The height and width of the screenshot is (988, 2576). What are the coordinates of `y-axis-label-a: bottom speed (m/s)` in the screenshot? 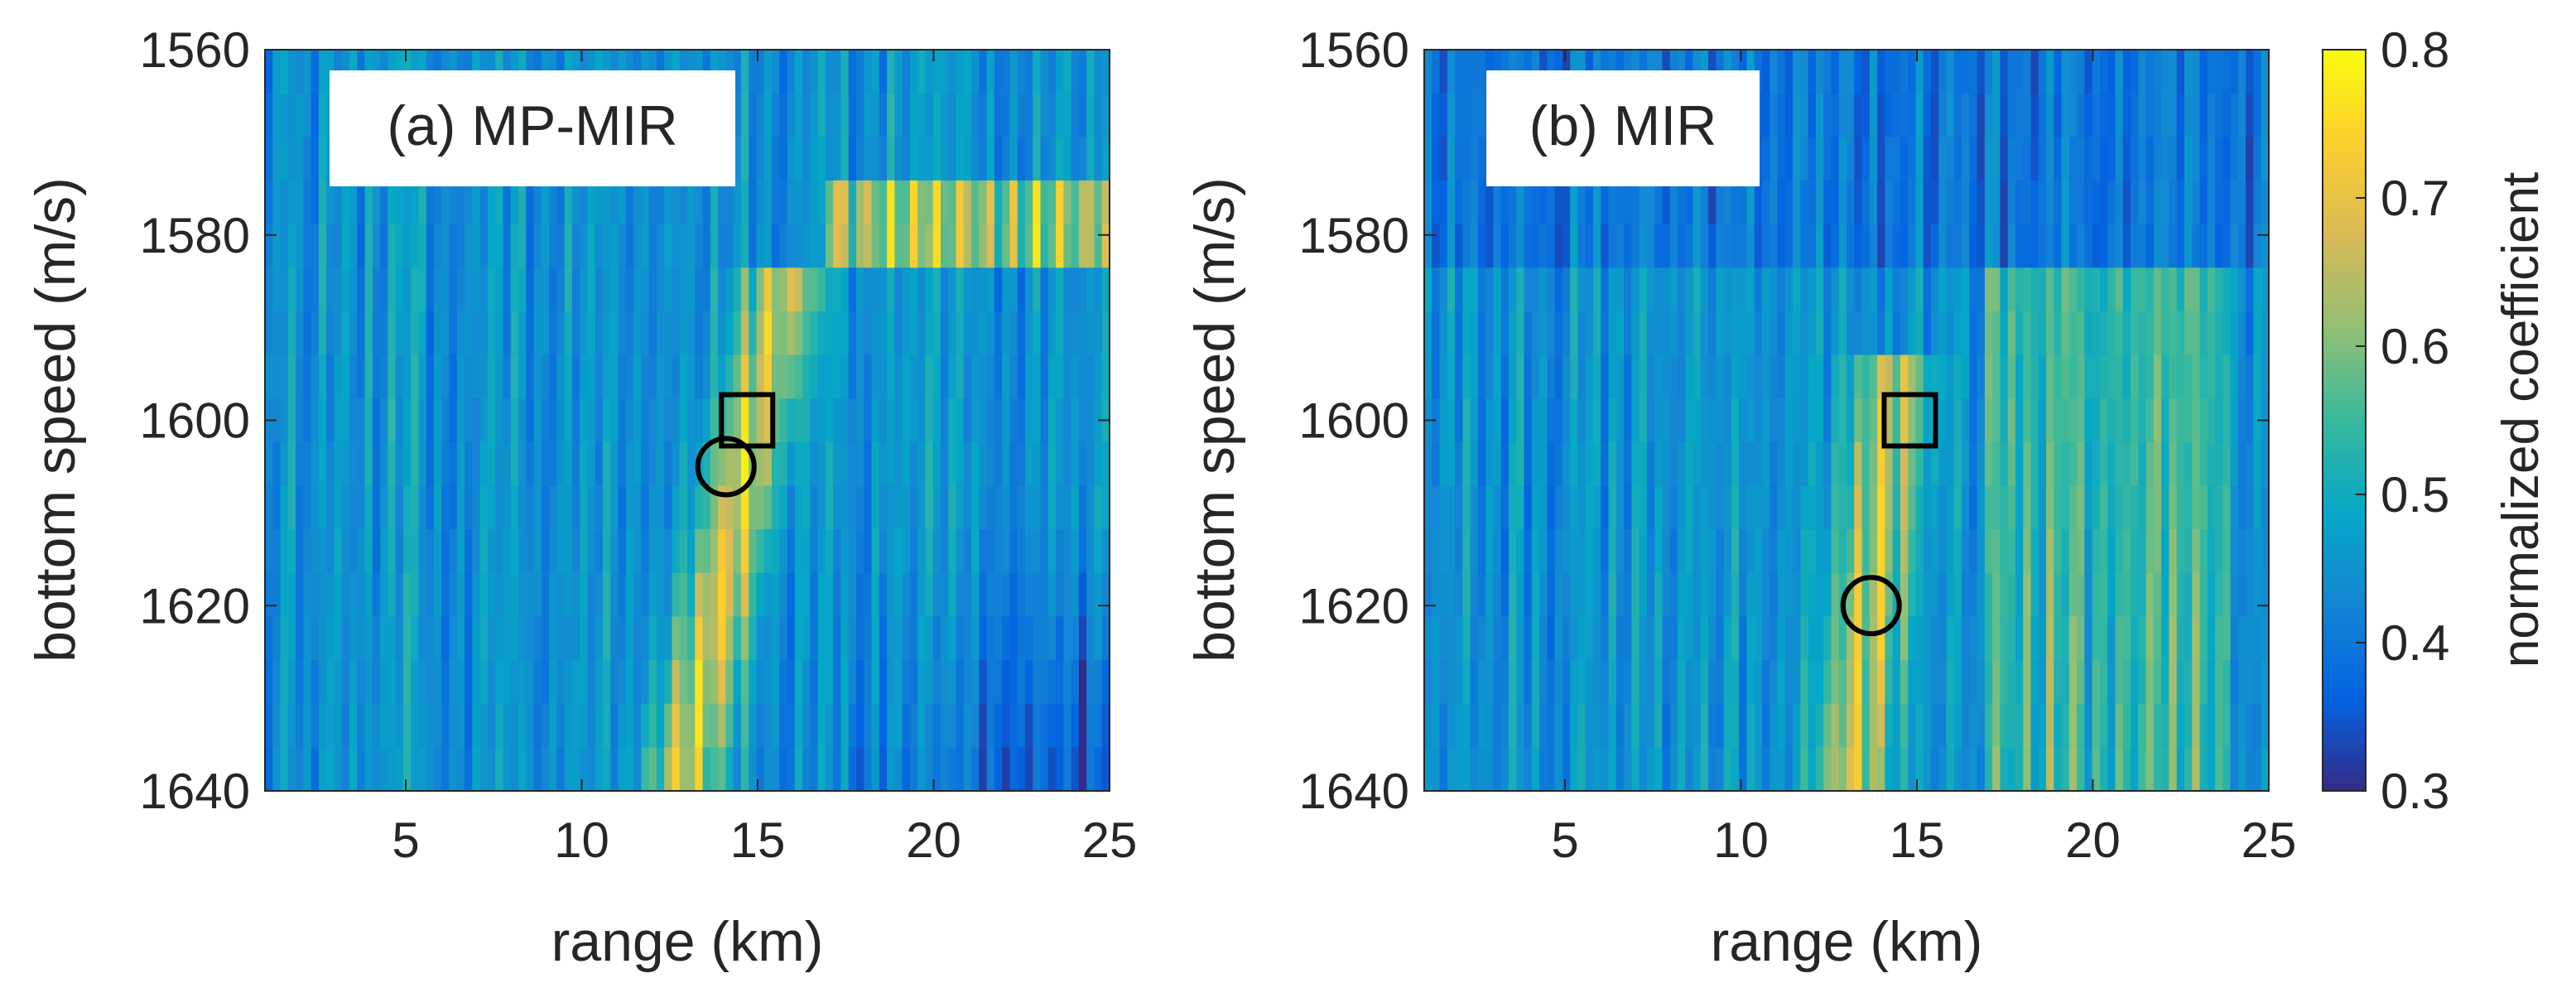 It's located at (55, 420).